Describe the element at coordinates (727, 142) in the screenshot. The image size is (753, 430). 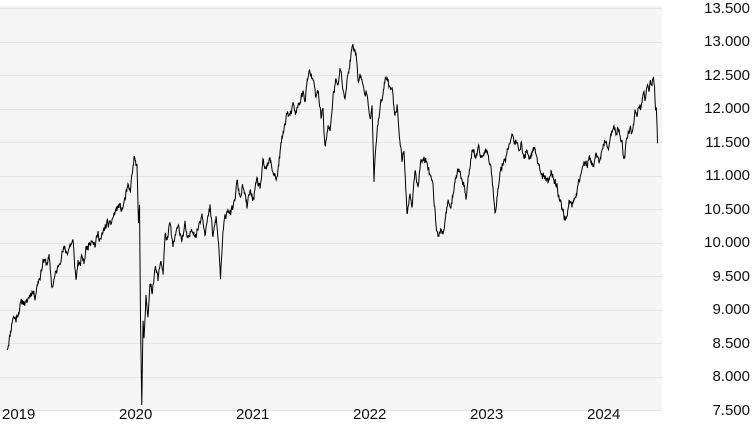
I see `y-axis-label: 11.500` at that location.